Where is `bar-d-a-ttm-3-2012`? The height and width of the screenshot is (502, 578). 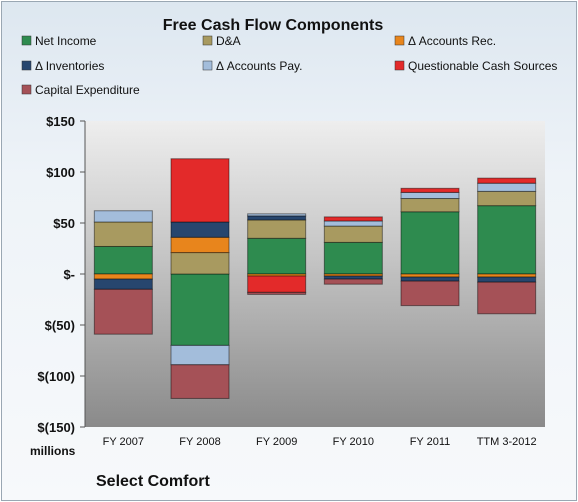
bar-d-a-ttm-3-2012 is located at coordinates (507, 198).